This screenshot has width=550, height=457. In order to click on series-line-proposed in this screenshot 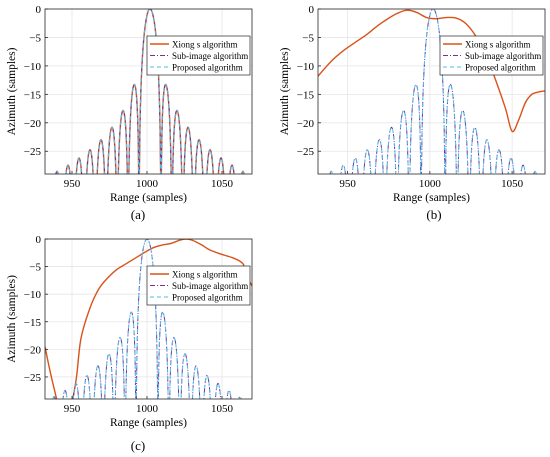, I will do `click(150, 91)`.